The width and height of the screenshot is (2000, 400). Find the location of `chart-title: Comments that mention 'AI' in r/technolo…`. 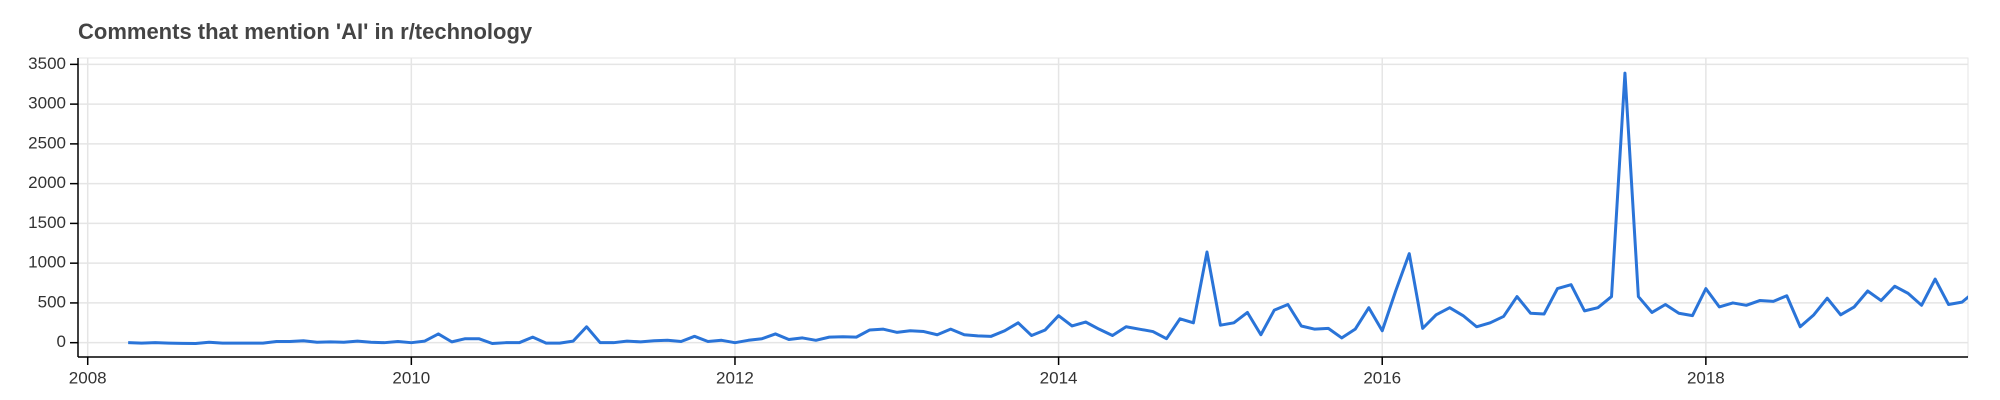

chart-title: Comments that mention 'AI' in r/technolo… is located at coordinates (305, 31).